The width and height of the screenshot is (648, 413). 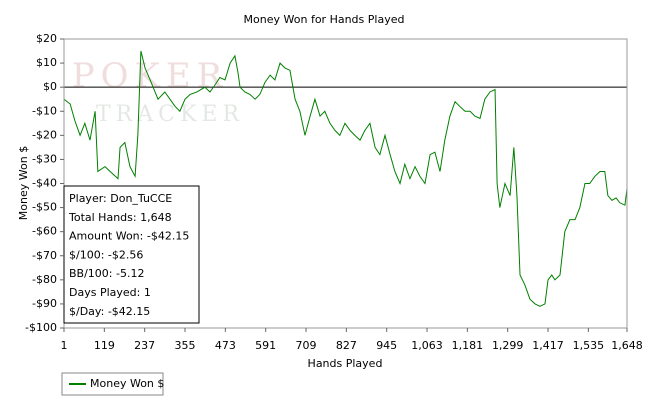 I want to click on x-tick-label: 591, so click(x=265, y=345).